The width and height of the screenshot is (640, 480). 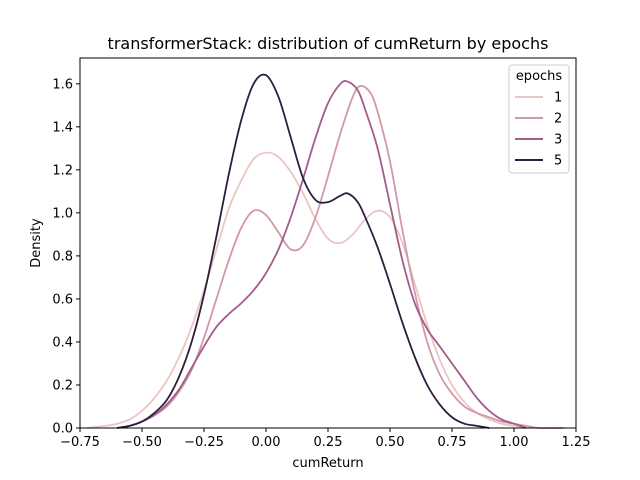 I want to click on y-tick-label: 0.4, so click(x=62, y=342).